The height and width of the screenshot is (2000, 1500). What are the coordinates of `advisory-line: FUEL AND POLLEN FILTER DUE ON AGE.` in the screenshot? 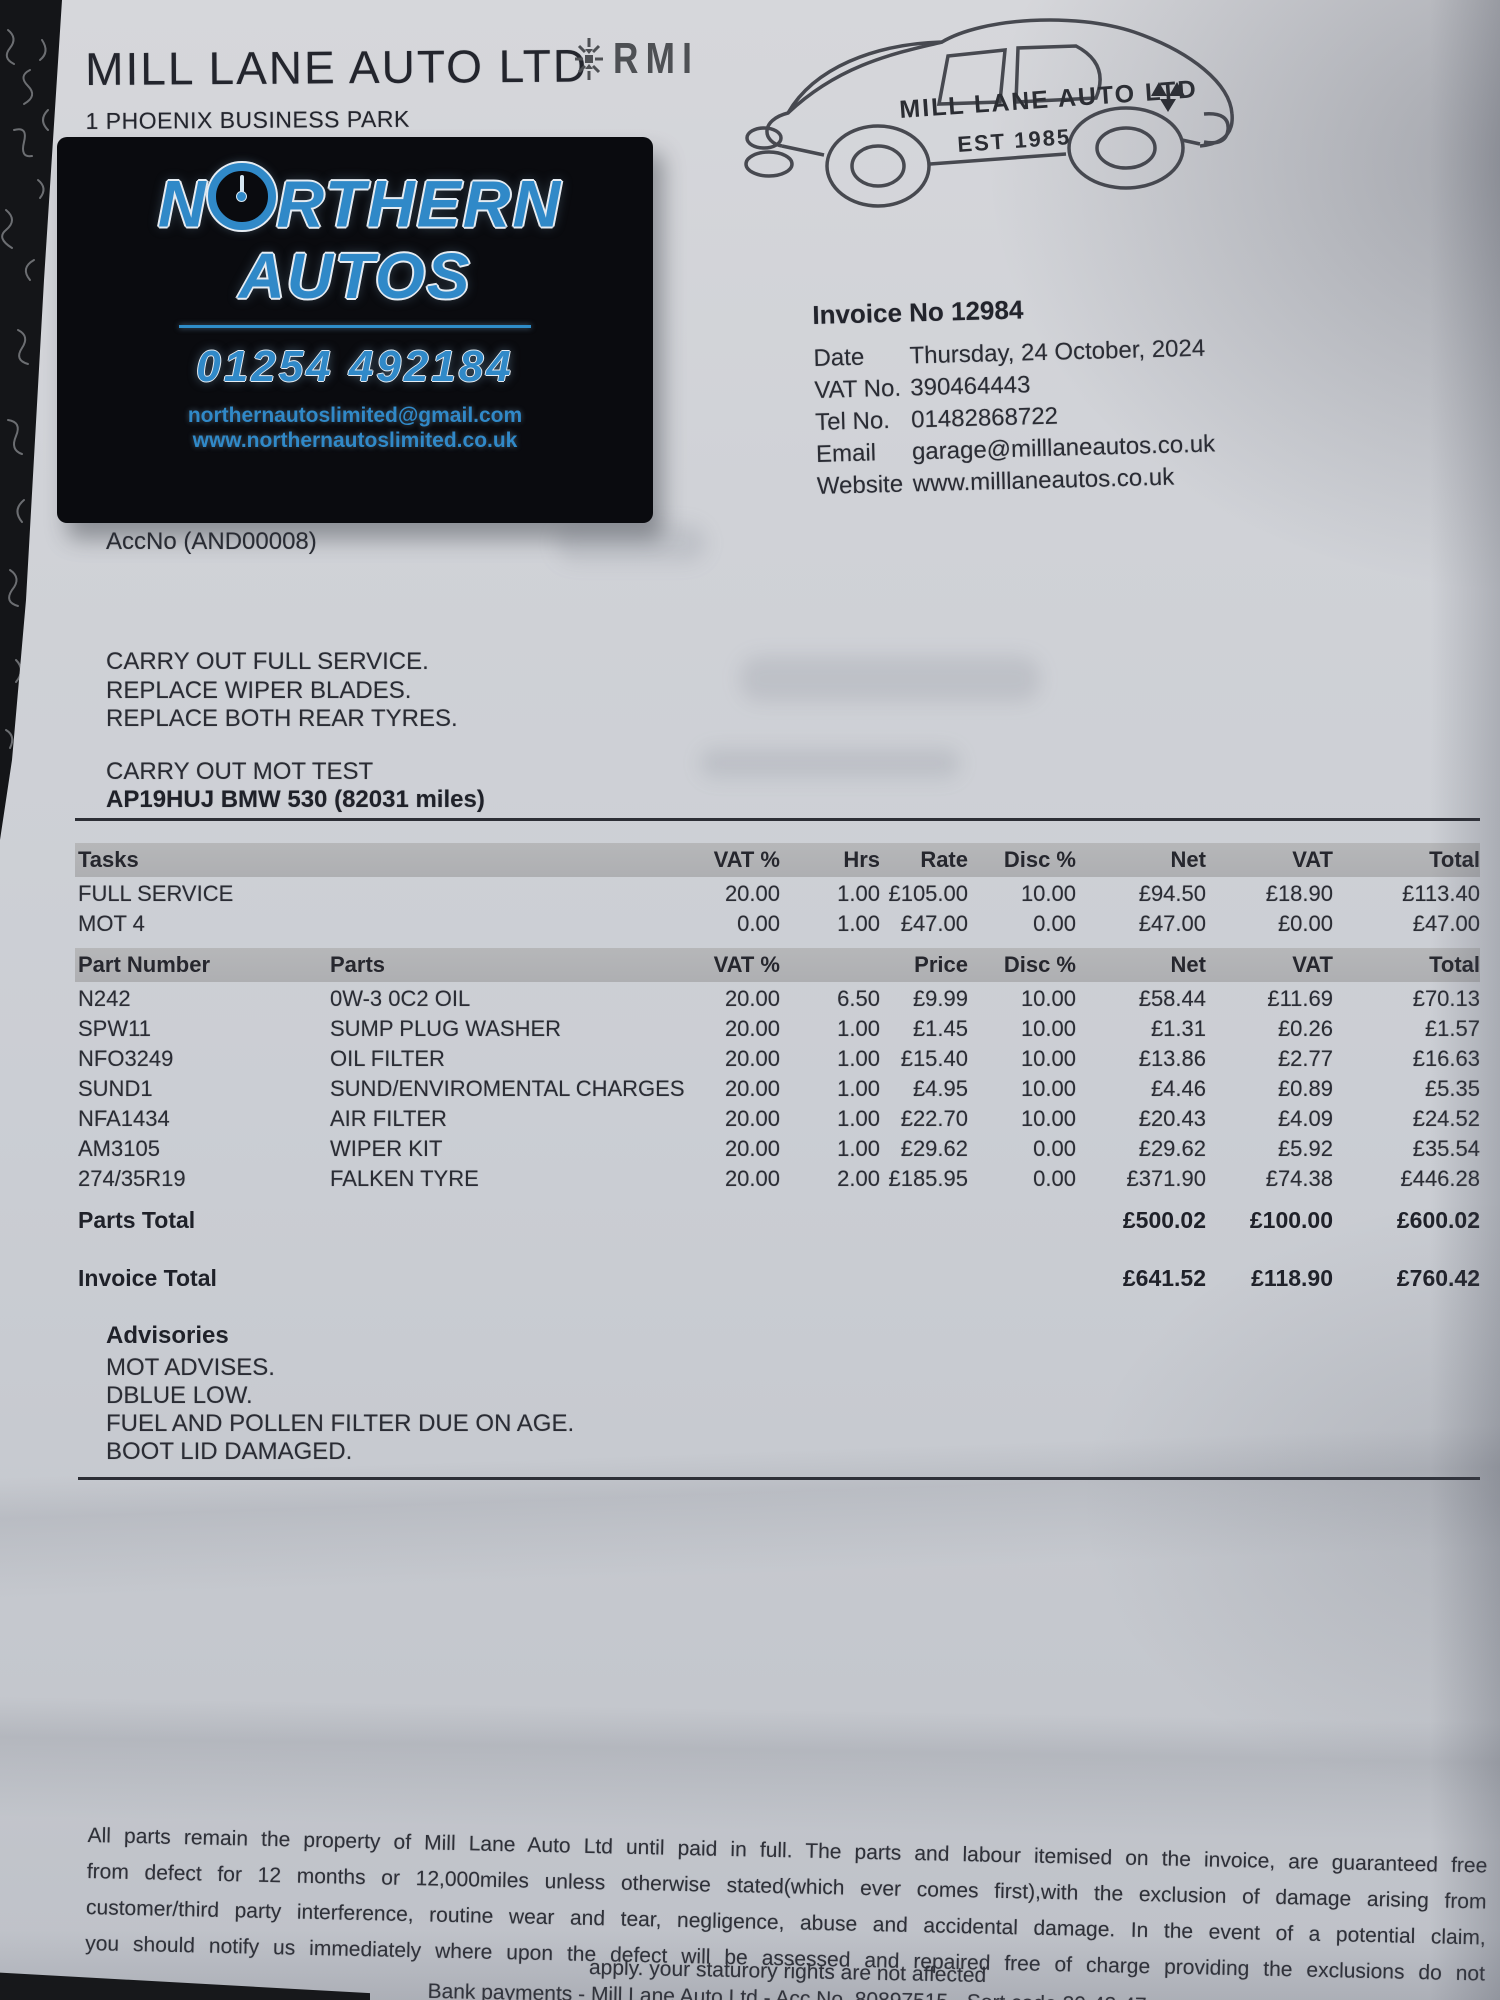 It's located at (340, 1423).